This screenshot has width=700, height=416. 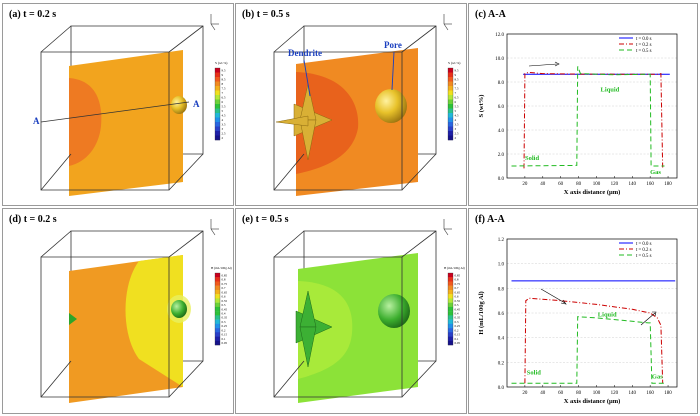 What do you see at coordinates (579, 184) in the screenshot?
I see `x-tick-label: 80` at bounding box center [579, 184].